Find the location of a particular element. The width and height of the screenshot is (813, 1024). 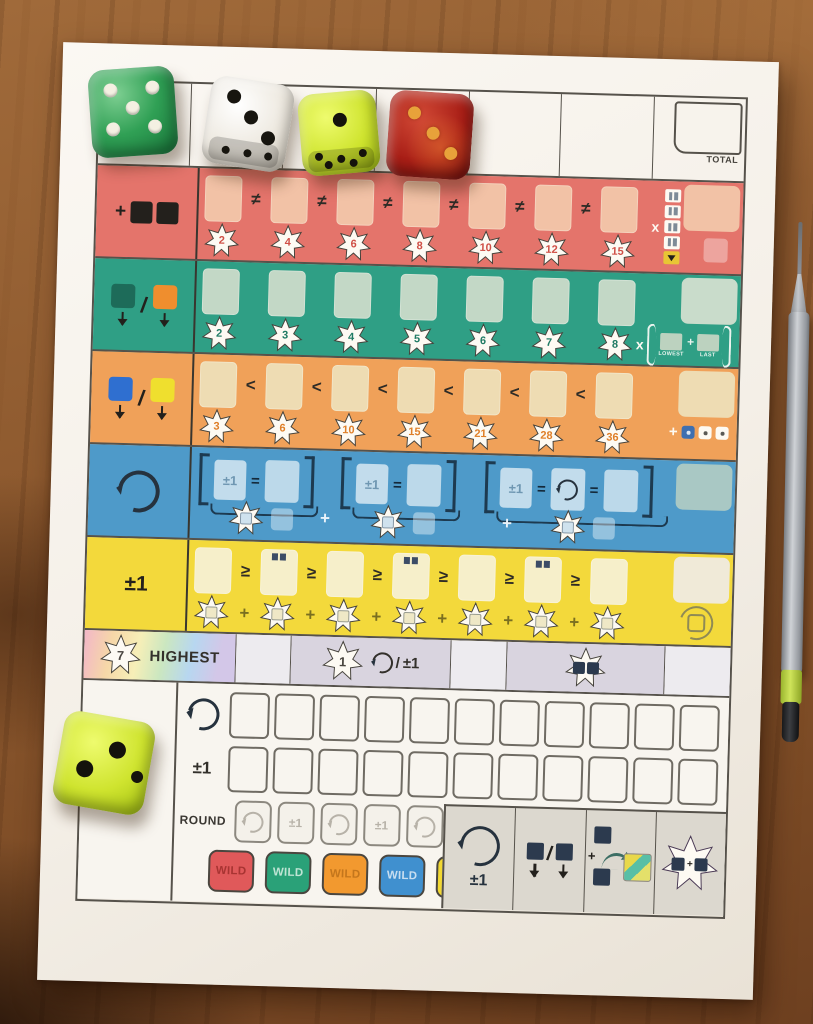

bonus-mini-square is located at coordinates (716, 250).